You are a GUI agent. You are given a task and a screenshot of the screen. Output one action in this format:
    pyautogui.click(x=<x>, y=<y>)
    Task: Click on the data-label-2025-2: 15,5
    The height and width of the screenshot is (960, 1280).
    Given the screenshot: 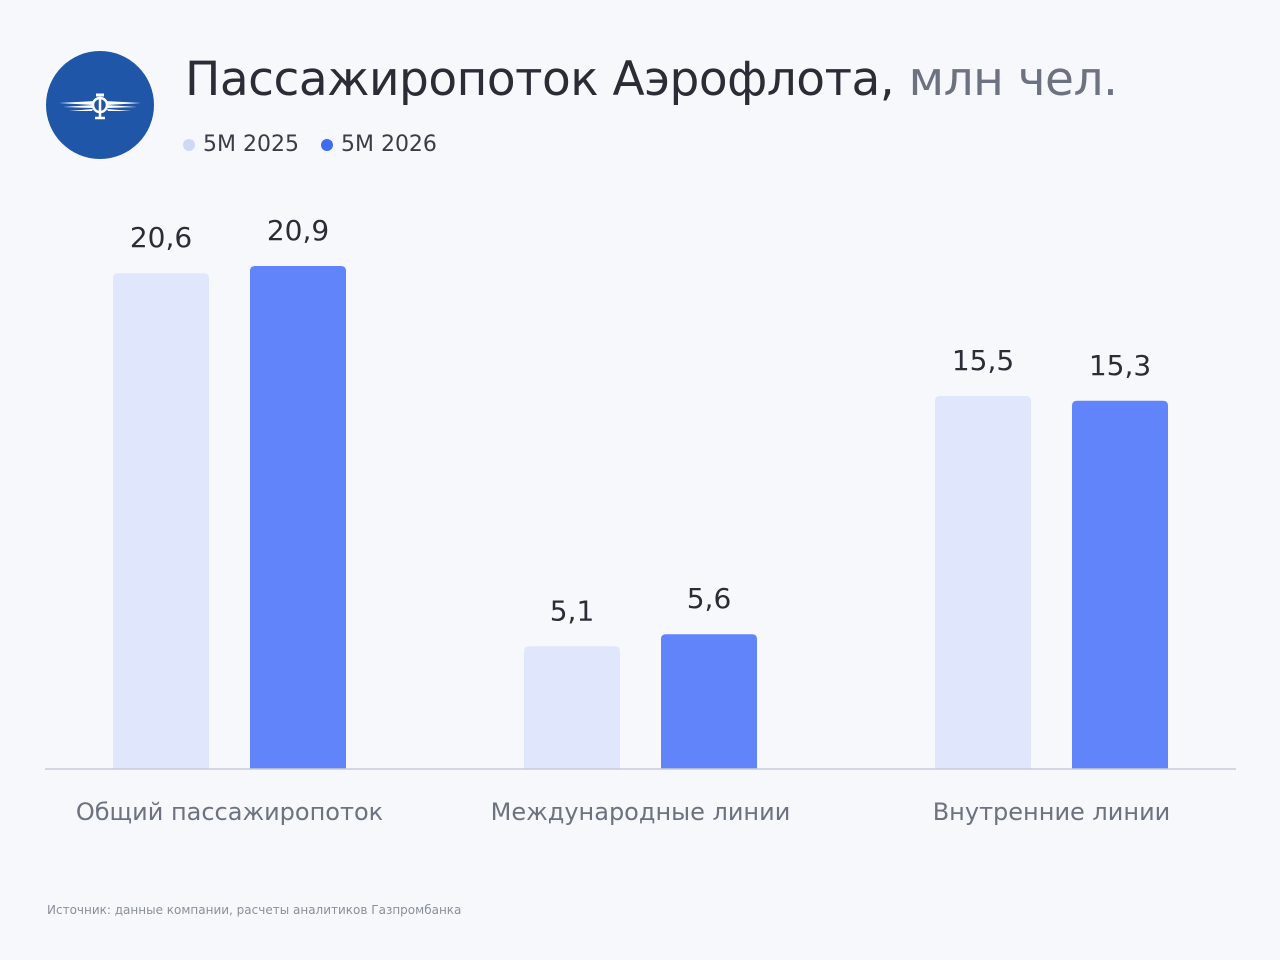 What is the action you would take?
    pyautogui.click(x=983, y=360)
    